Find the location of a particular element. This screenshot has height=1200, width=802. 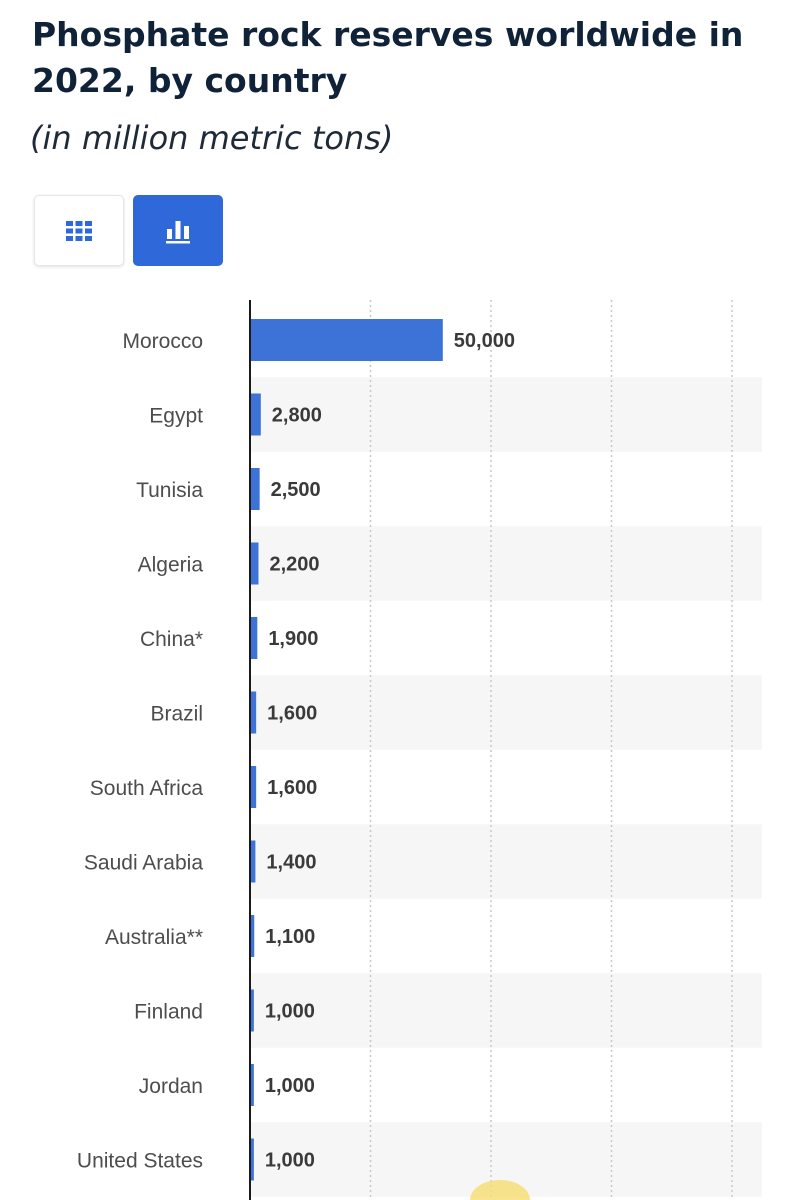

category-label: Egypt is located at coordinates (176, 416).